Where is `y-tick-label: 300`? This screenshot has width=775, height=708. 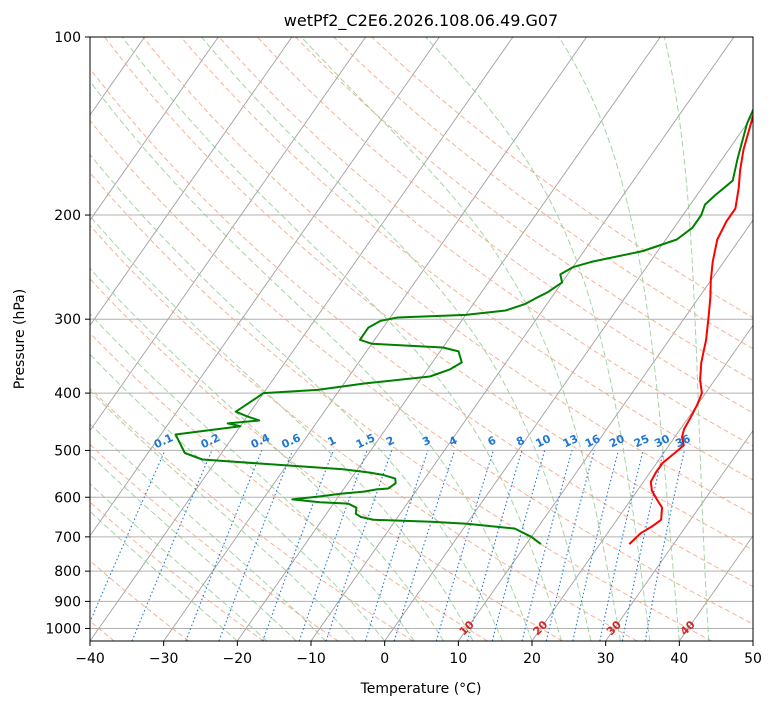 y-tick-label: 300 is located at coordinates (67, 320).